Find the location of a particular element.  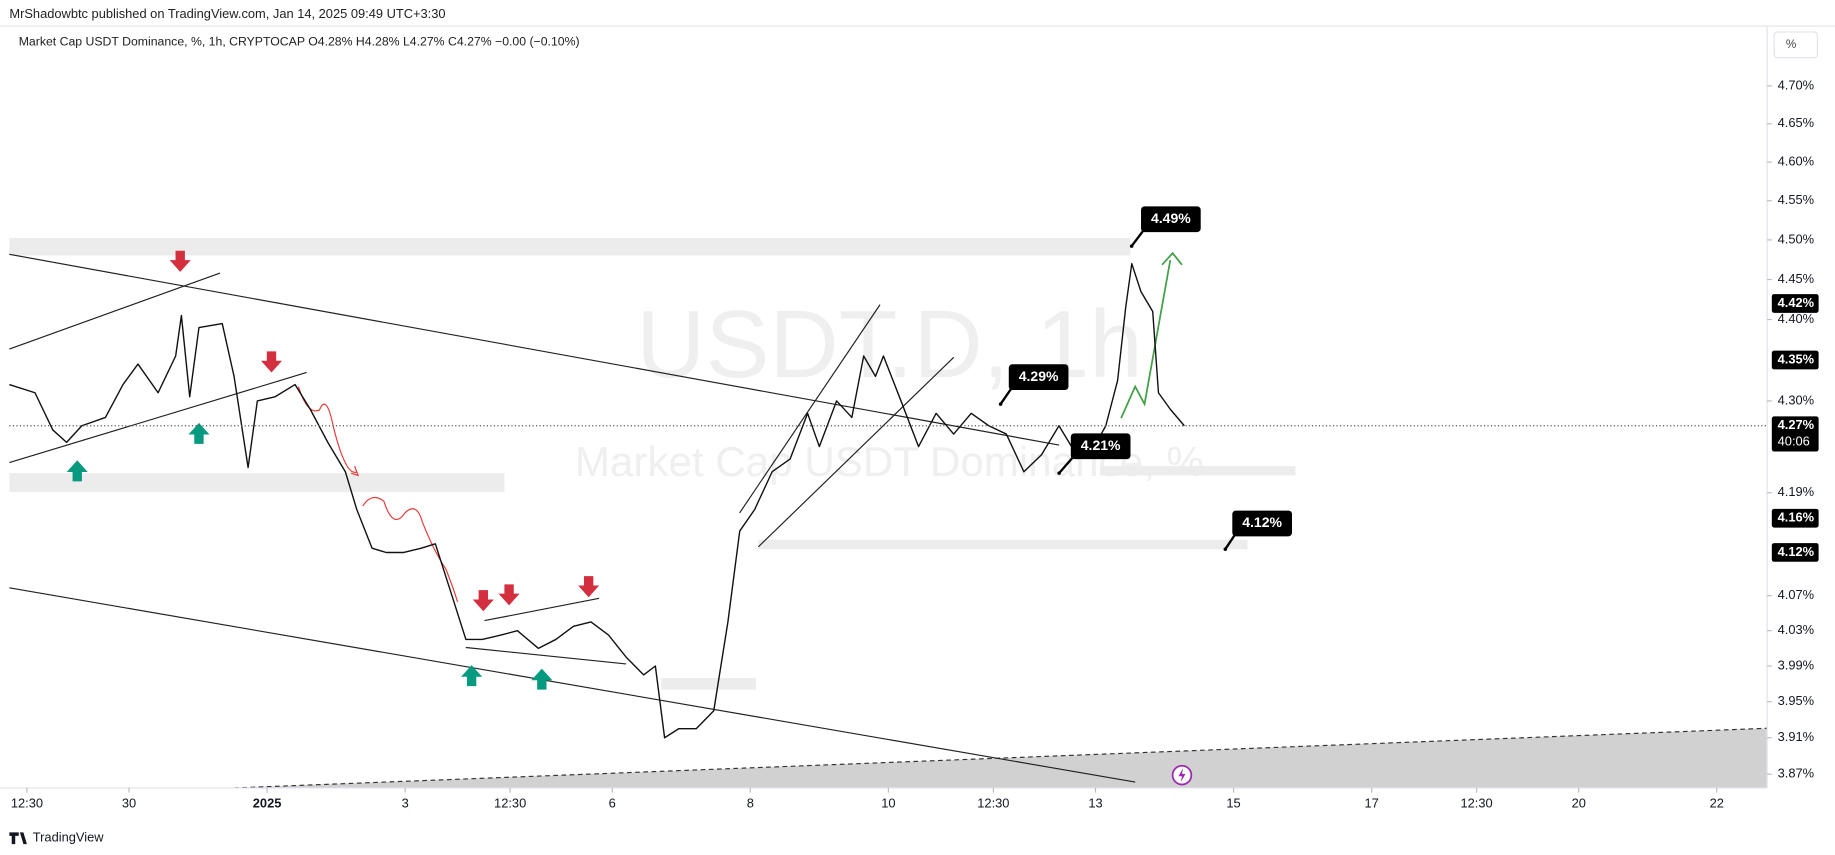

callout-label: 4.12% is located at coordinates (1262, 522).